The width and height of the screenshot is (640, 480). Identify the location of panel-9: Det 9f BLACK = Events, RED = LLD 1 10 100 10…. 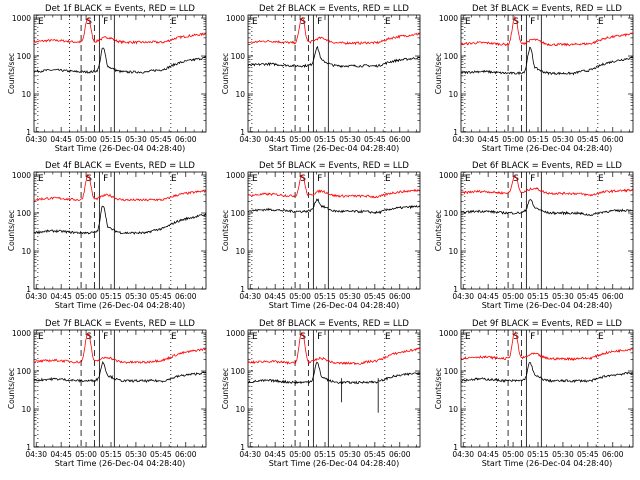
(534, 393).